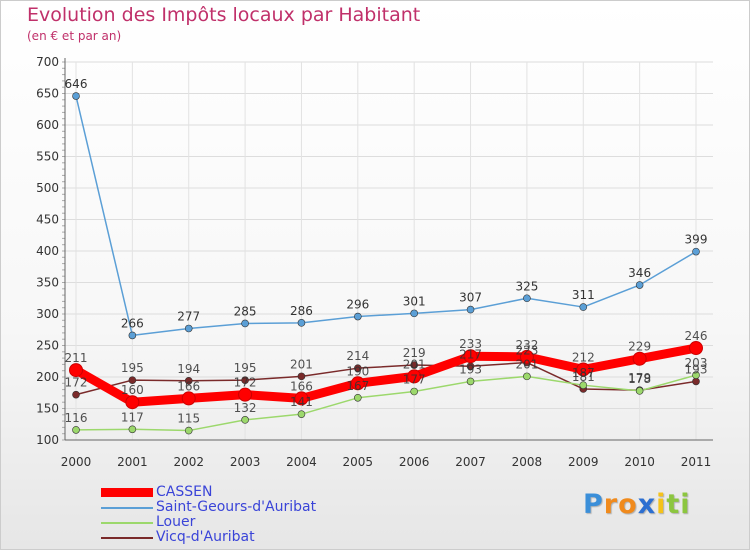 The width and height of the screenshot is (750, 550). I want to click on logo-letter: r, so click(611, 504).